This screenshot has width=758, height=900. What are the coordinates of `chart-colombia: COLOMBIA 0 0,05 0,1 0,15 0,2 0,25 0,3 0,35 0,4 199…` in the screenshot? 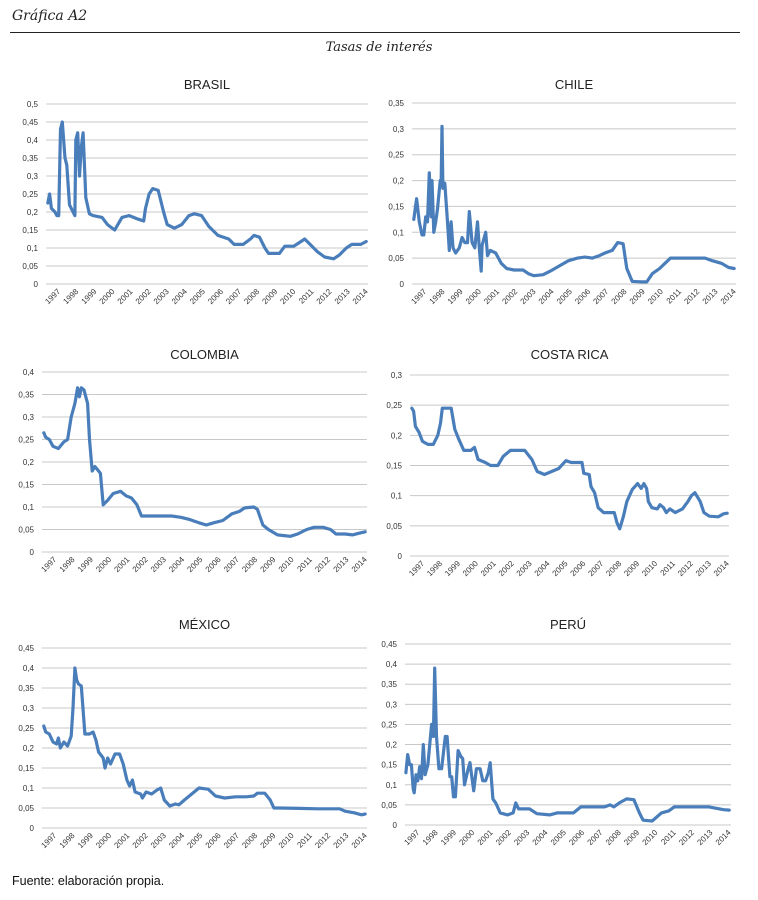 It's located at (189, 475).